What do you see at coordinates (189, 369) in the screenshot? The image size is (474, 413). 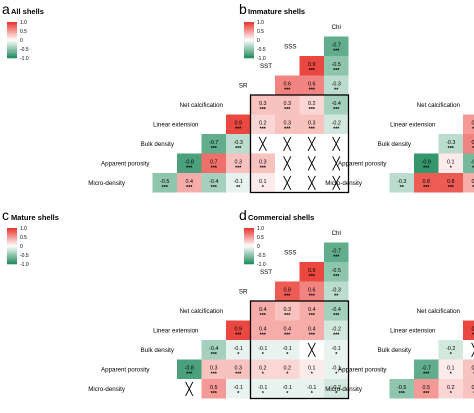 I see `heatmap-cell: -0.8***` at bounding box center [189, 369].